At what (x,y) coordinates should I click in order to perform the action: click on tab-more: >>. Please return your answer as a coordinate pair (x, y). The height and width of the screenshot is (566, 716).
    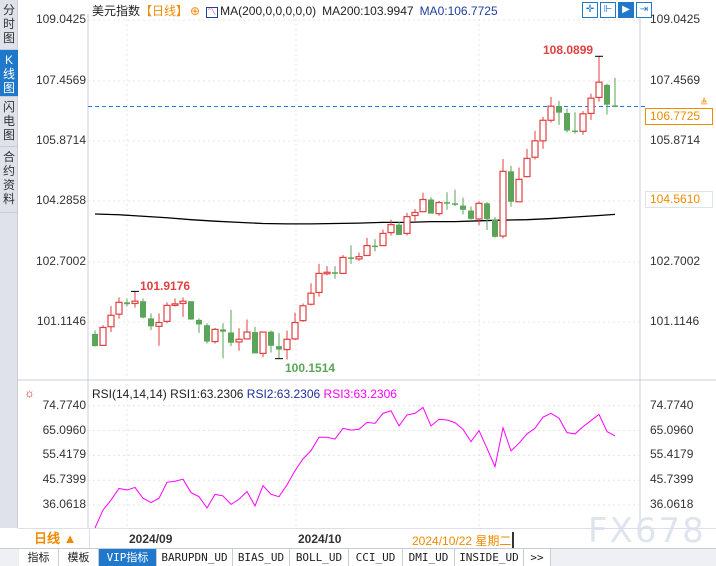
    Looking at the image, I should click on (537, 557).